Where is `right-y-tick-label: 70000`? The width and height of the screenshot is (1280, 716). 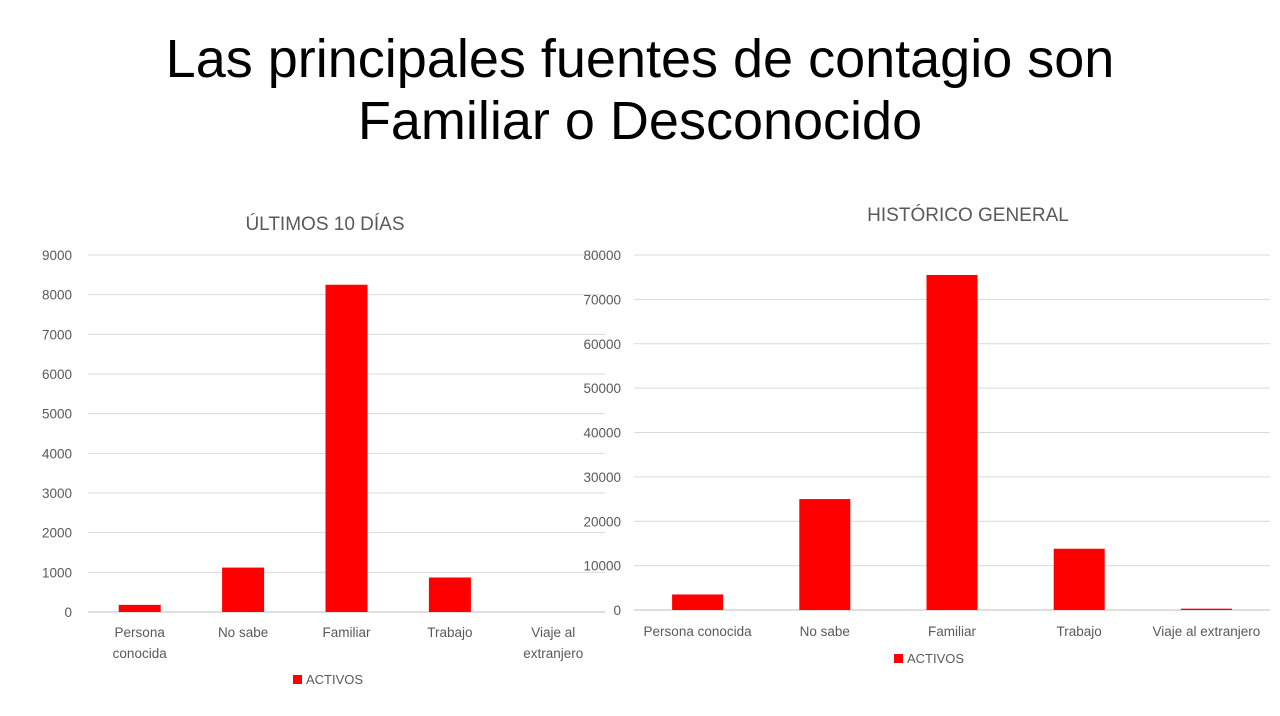
right-y-tick-label: 70000 is located at coordinates (602, 299).